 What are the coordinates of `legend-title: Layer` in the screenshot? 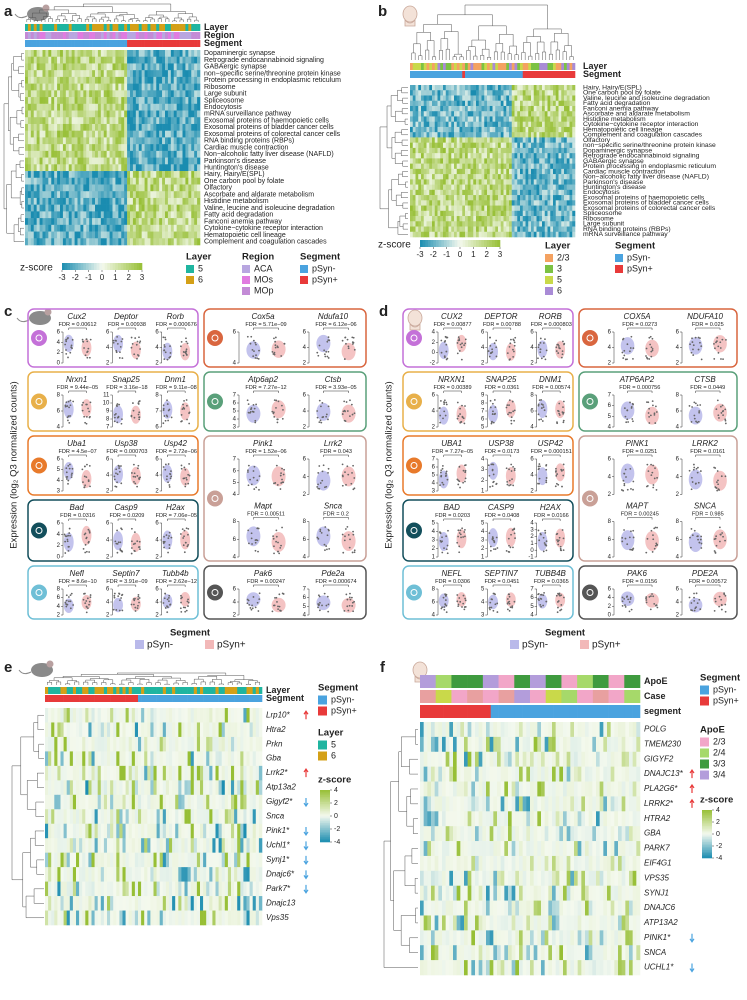 It's located at (199, 257).